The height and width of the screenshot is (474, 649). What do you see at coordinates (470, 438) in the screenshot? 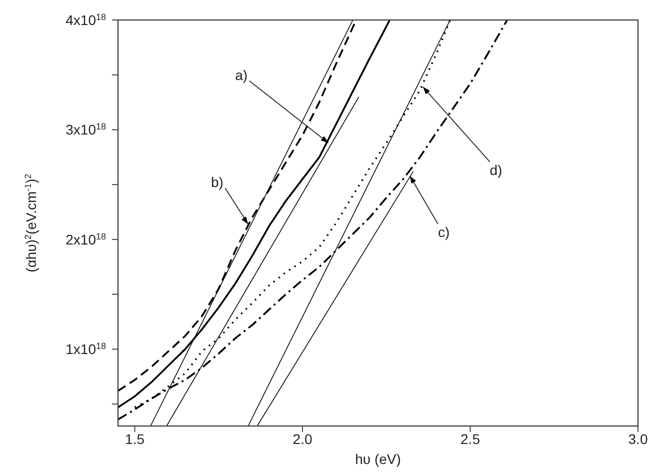
I see `x-tick-label: 2.5` at bounding box center [470, 438].